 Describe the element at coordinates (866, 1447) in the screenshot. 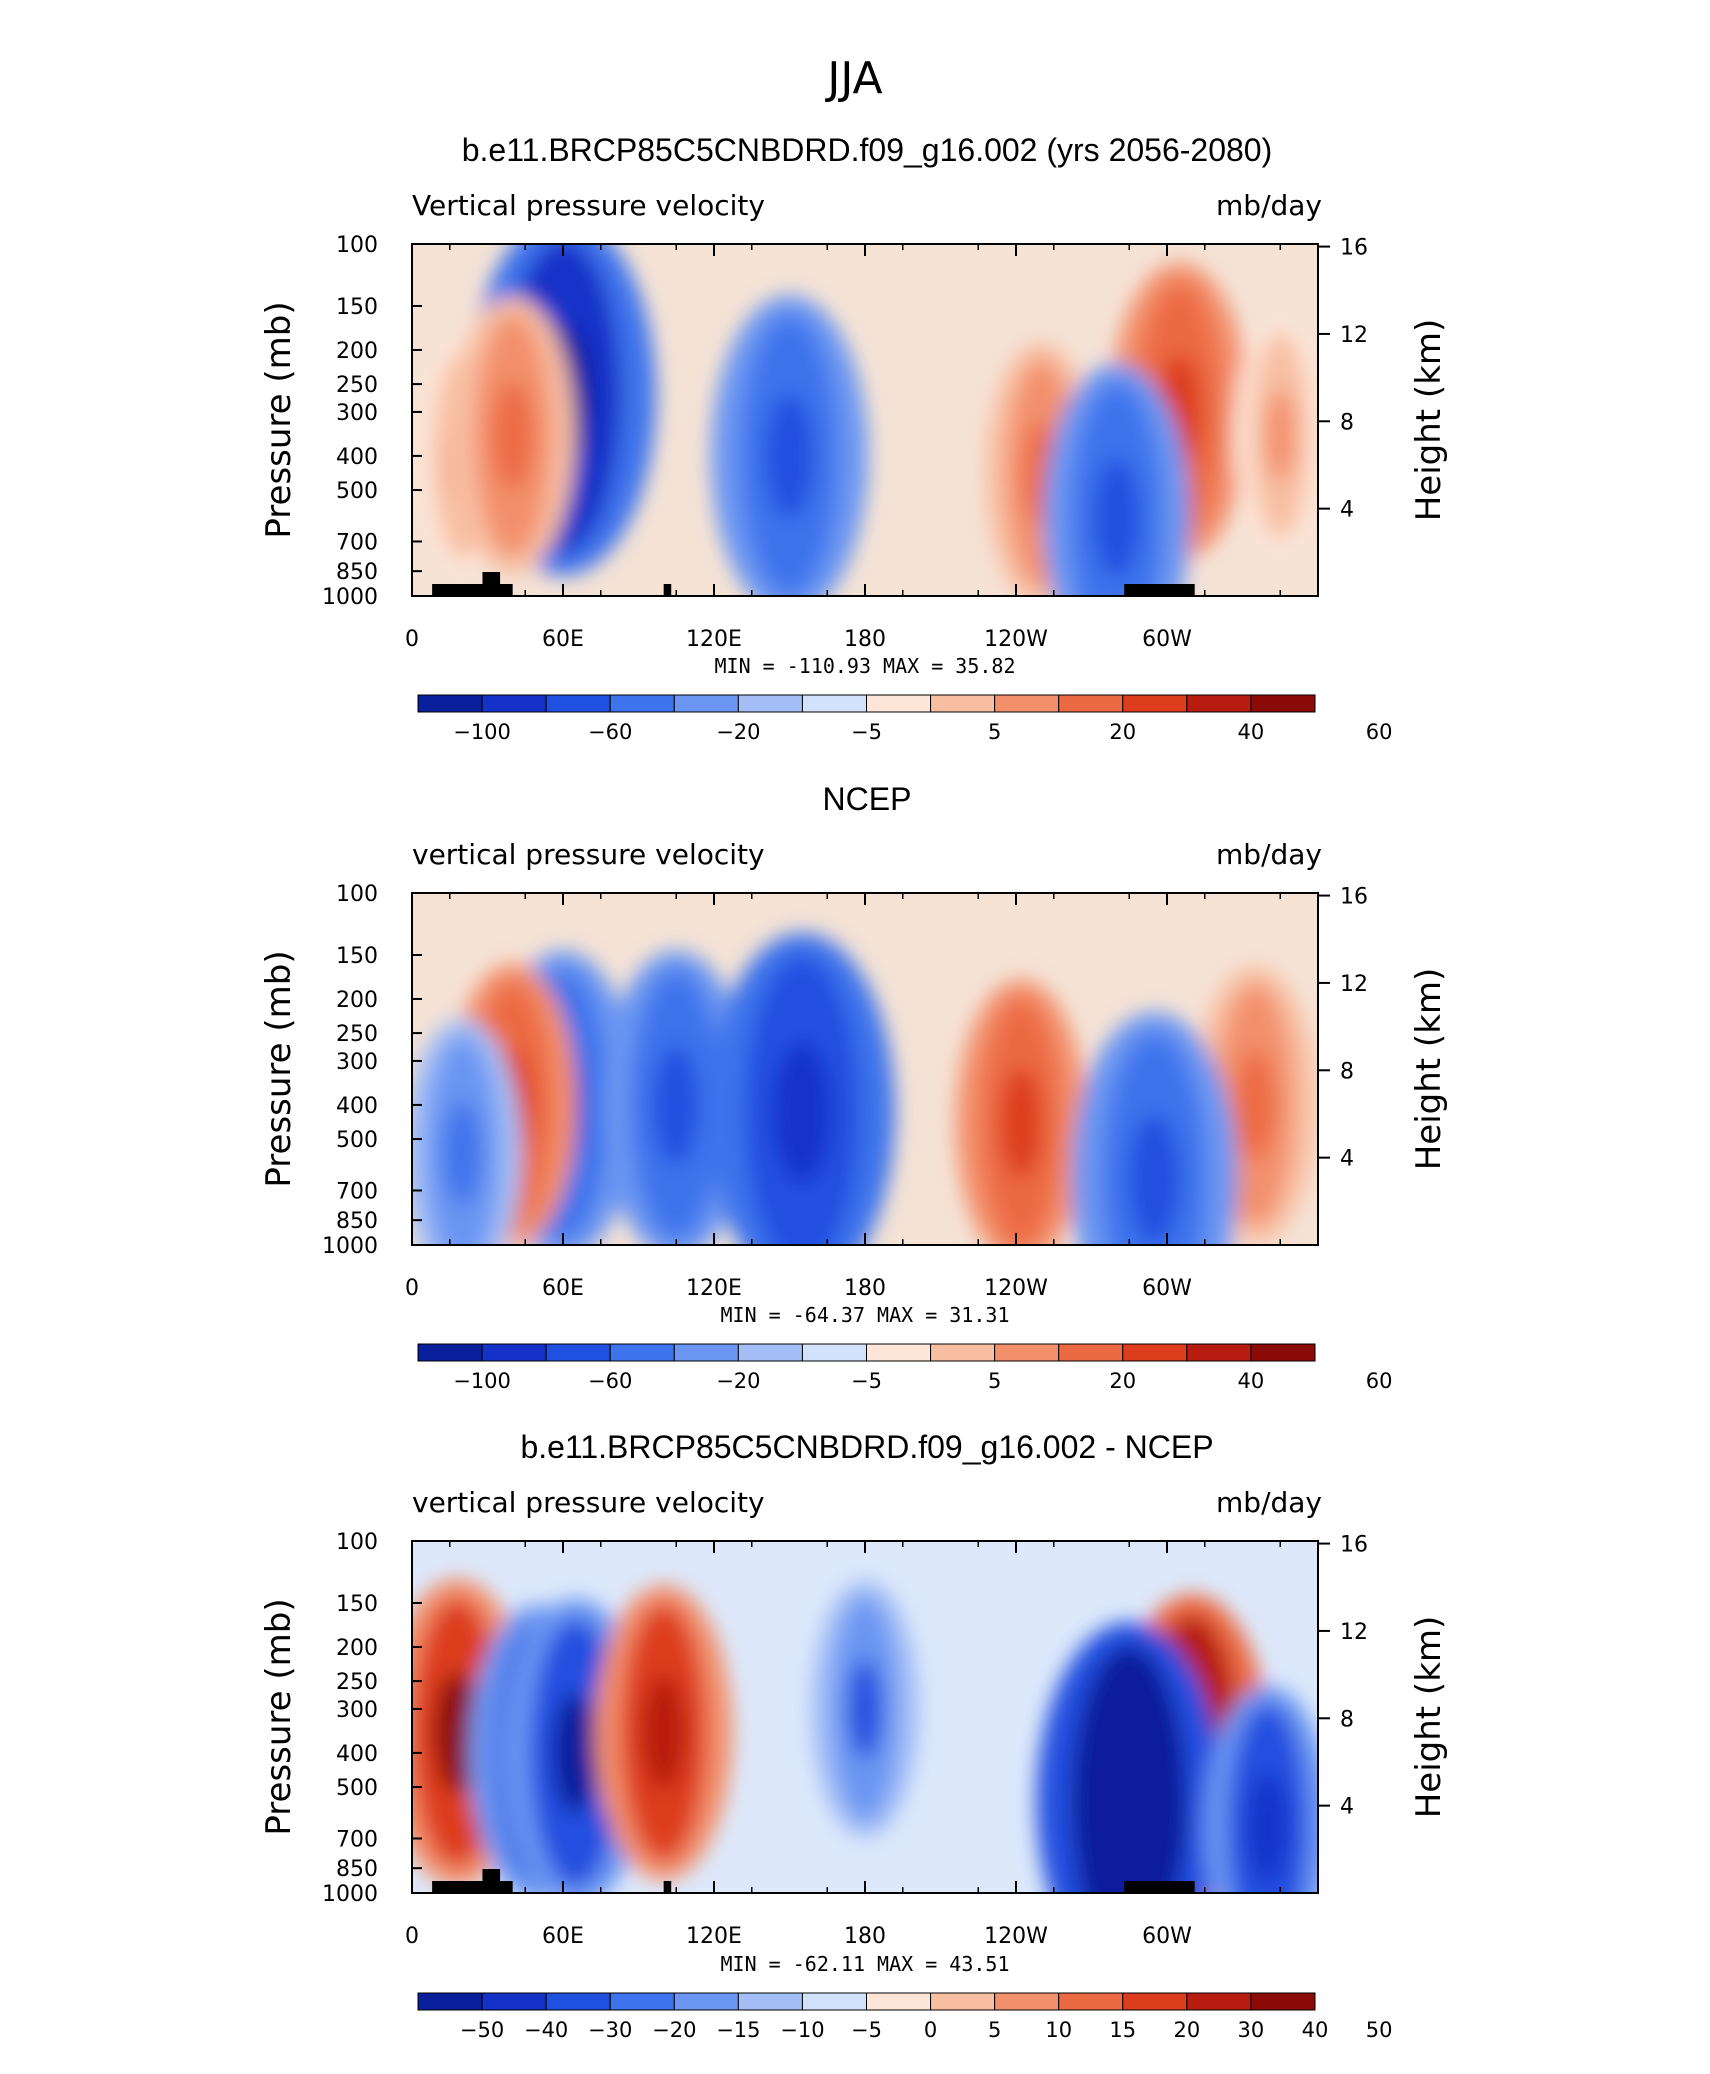

I see `panel-3-title: b.e11.BRCP85C5CNBDRD.f09_g16.002 - NCEP` at that location.